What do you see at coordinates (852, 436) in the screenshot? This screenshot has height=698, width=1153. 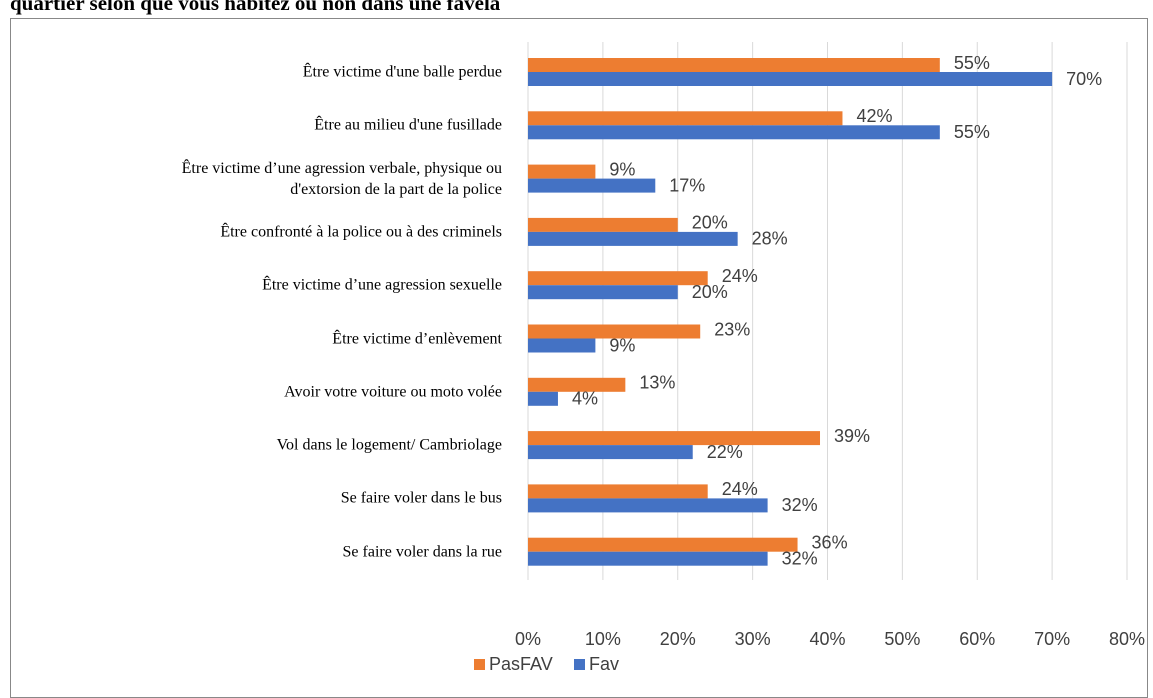 I see `data-label: 39%` at bounding box center [852, 436].